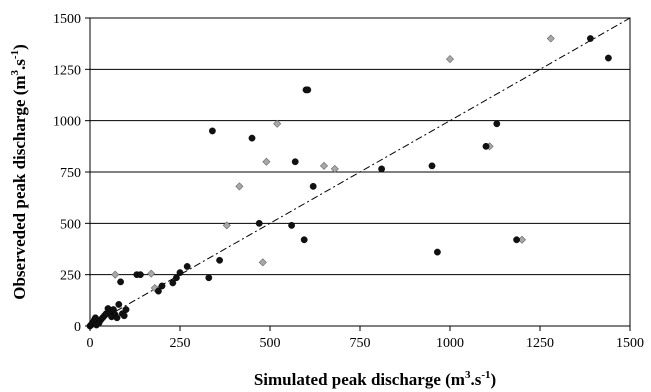  What do you see at coordinates (630, 343) in the screenshot?
I see `x-tick-label: 1500` at bounding box center [630, 343].